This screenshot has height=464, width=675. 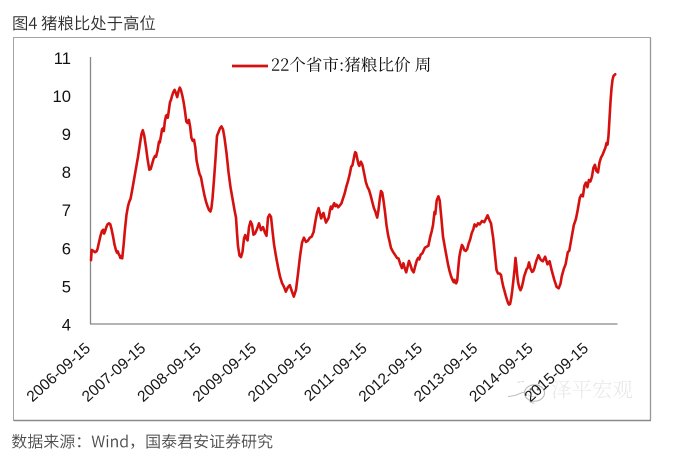 What do you see at coordinates (66, 286) in the screenshot?
I see `svg-text: 5` at bounding box center [66, 286].